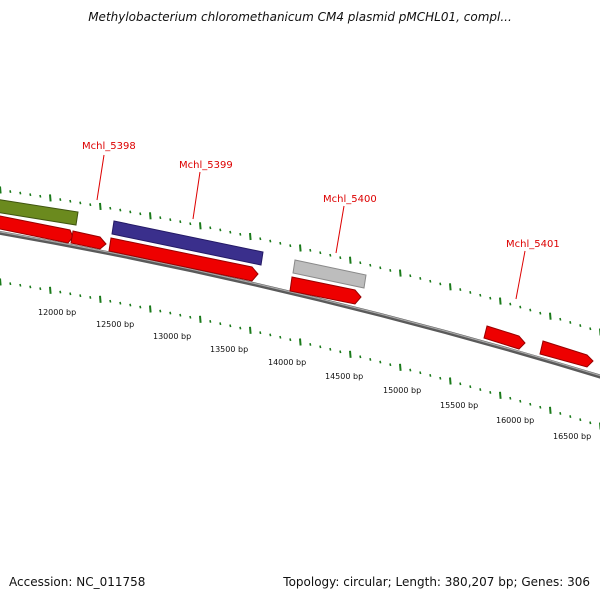  I want to click on accession-text: Accession: NC_011758, so click(77, 582).